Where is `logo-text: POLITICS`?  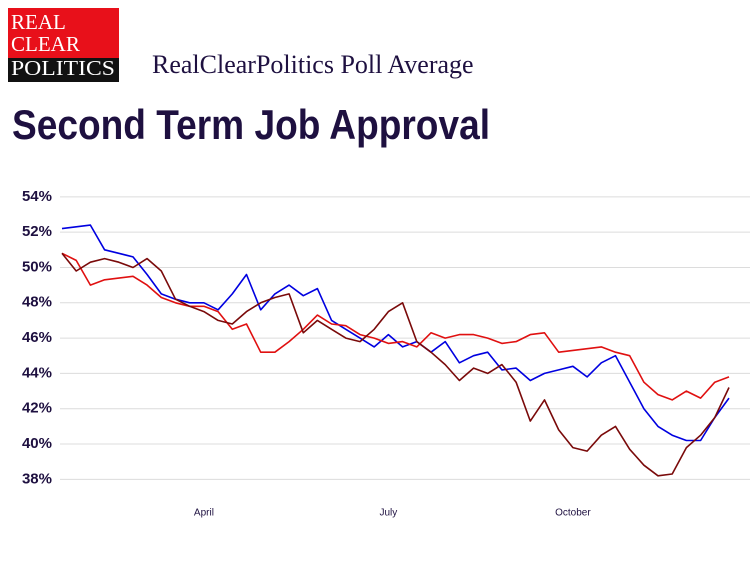 logo-text: POLITICS is located at coordinates (63, 68).